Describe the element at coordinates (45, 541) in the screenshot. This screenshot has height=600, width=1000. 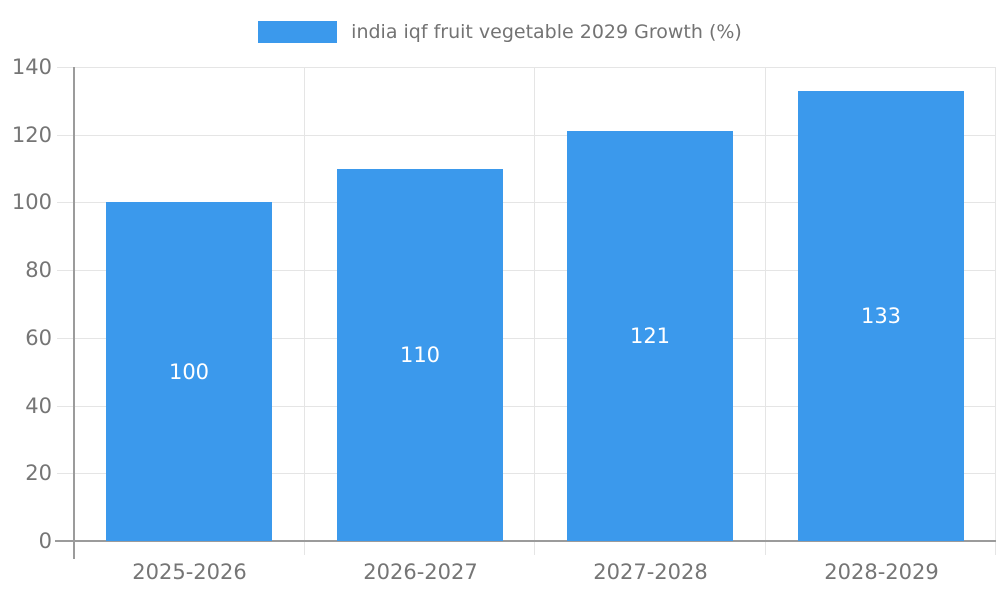
I see `y-tick-label: 0` at that location.